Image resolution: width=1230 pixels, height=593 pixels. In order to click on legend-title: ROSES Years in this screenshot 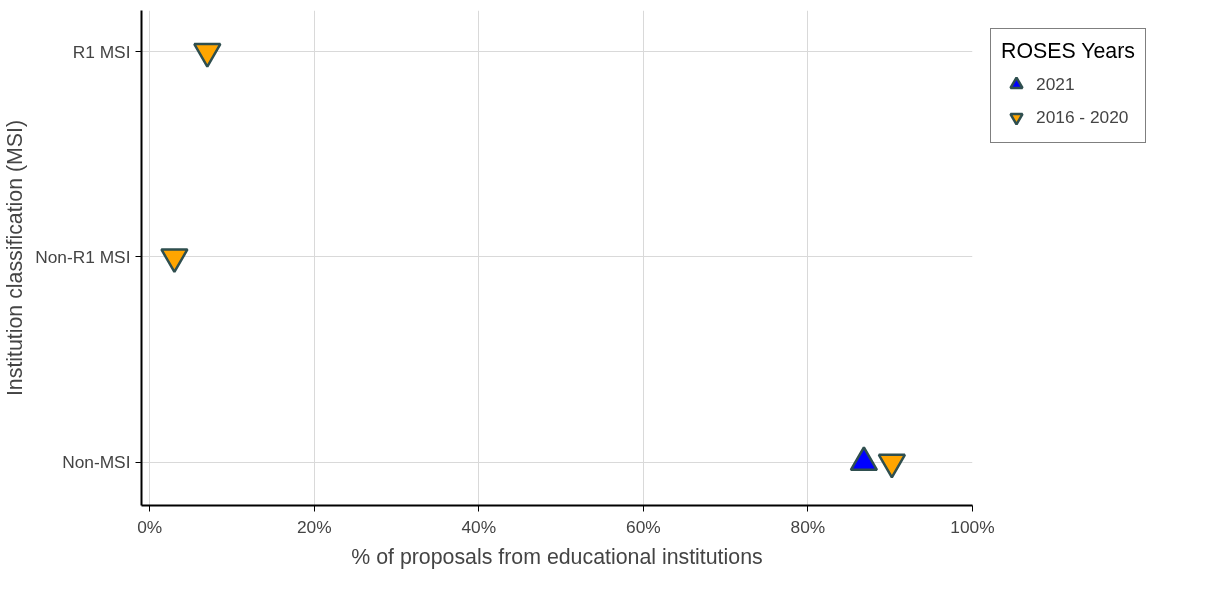, I will do `click(1068, 51)`.